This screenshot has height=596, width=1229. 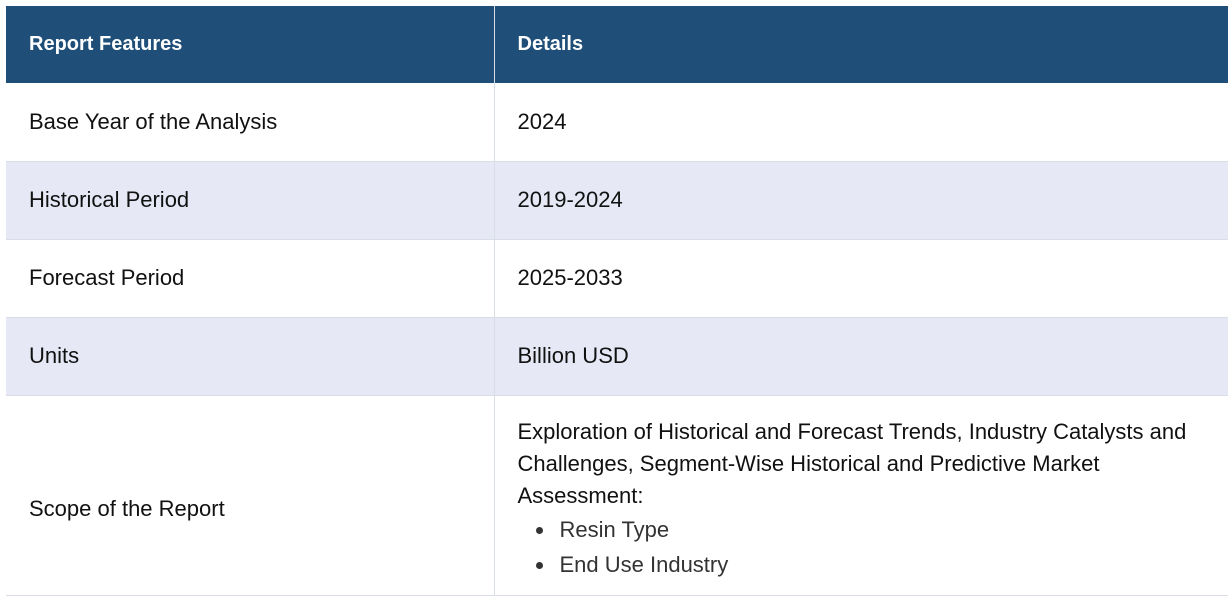 I want to click on feature-cell: Historical Period, so click(x=250, y=200).